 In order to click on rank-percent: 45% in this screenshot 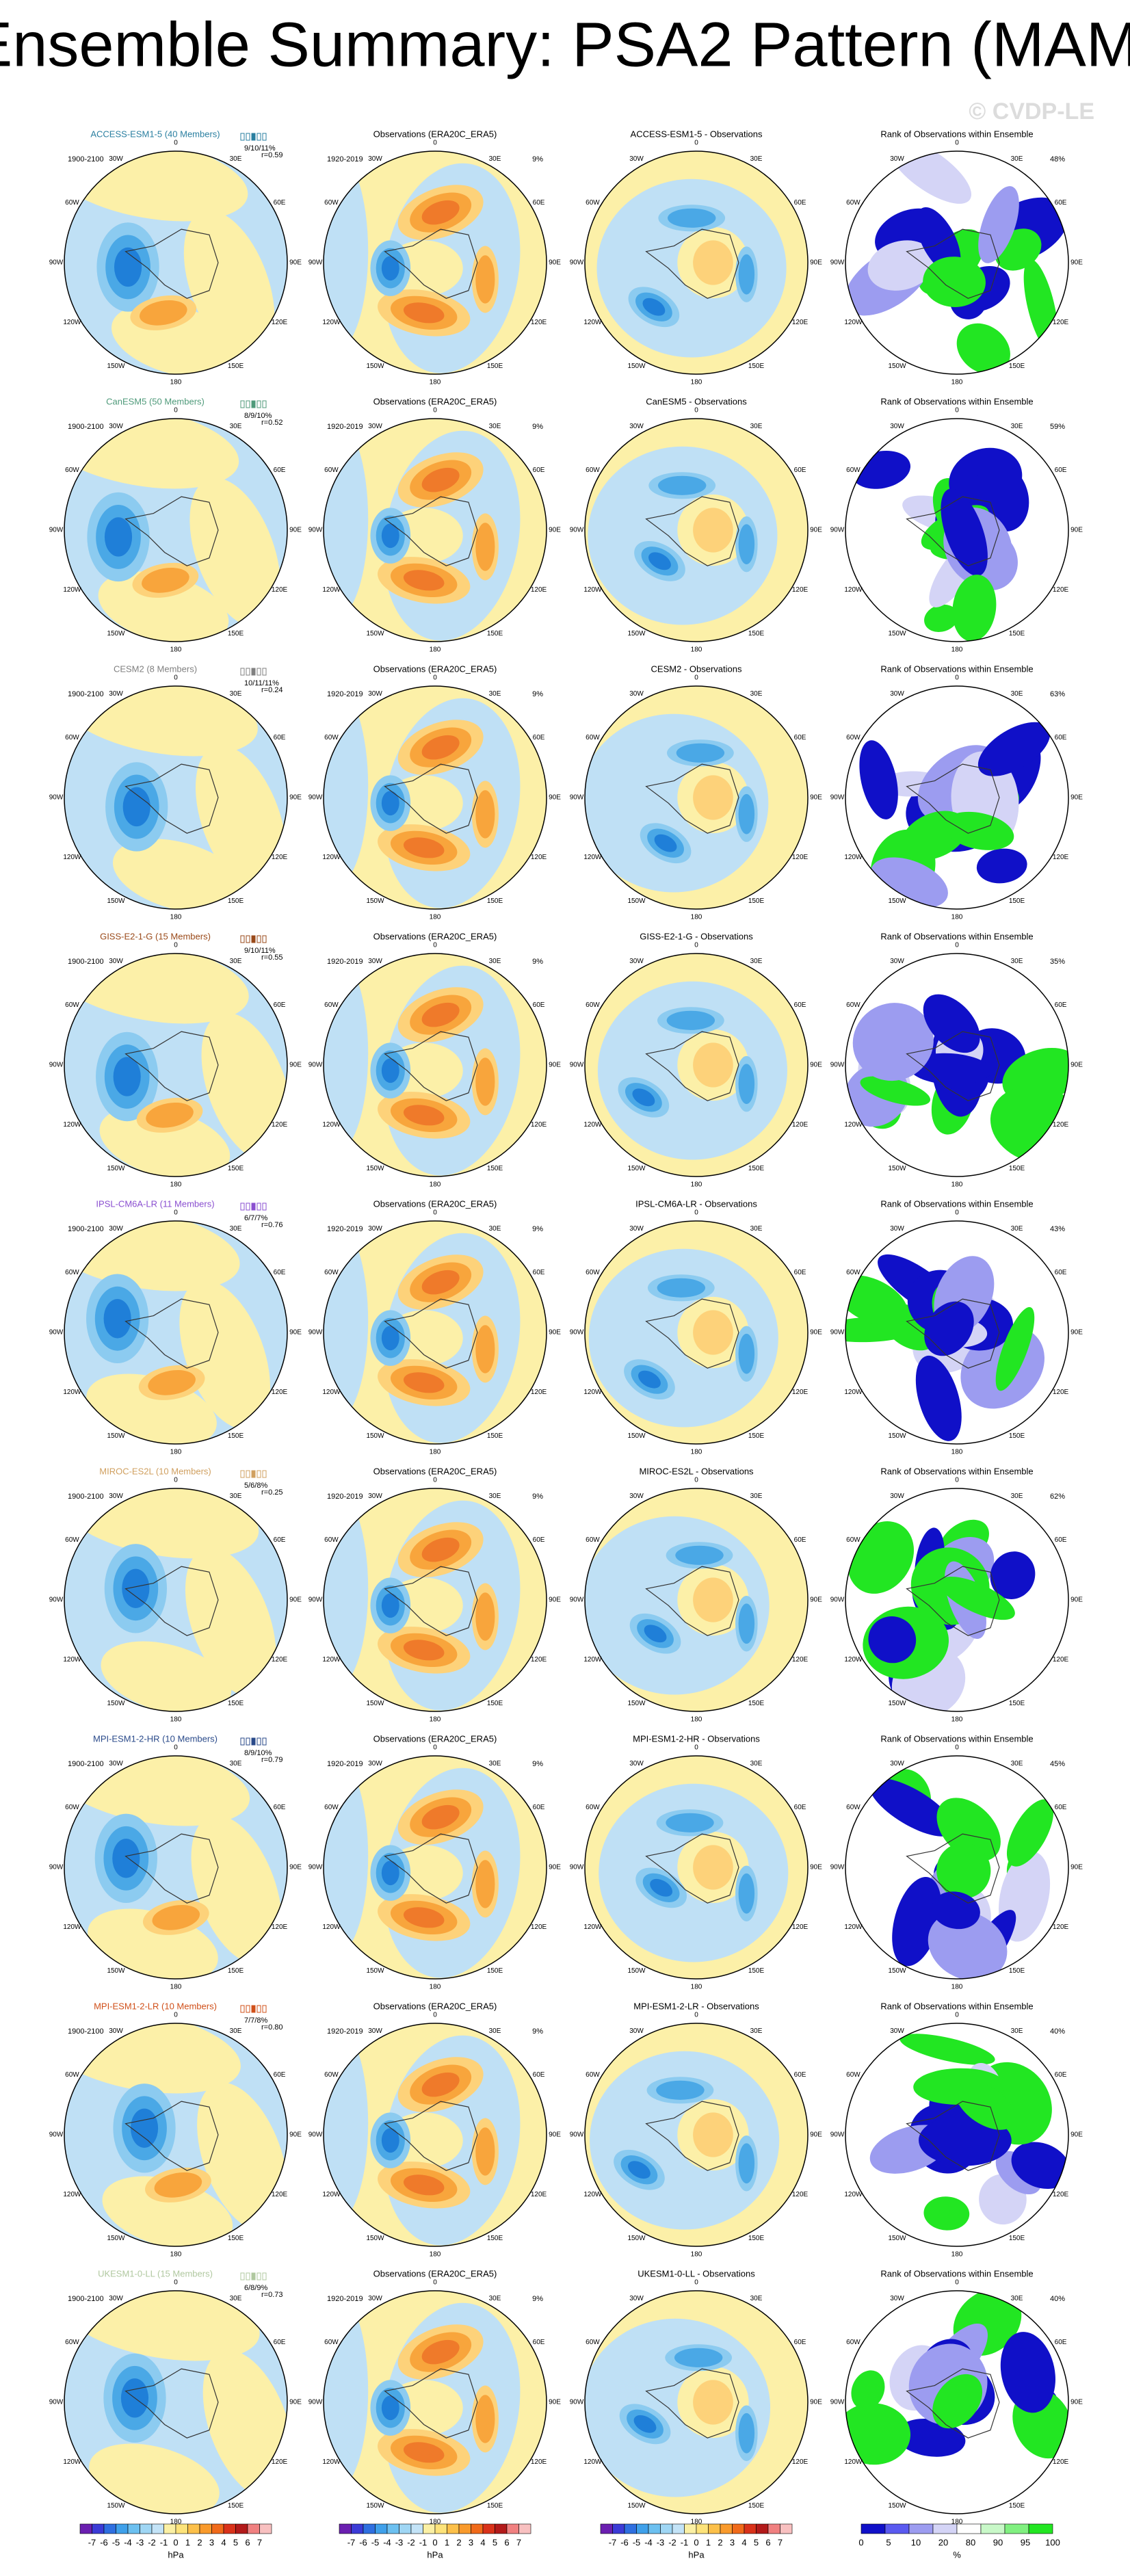, I will do `click(1057, 1764)`.